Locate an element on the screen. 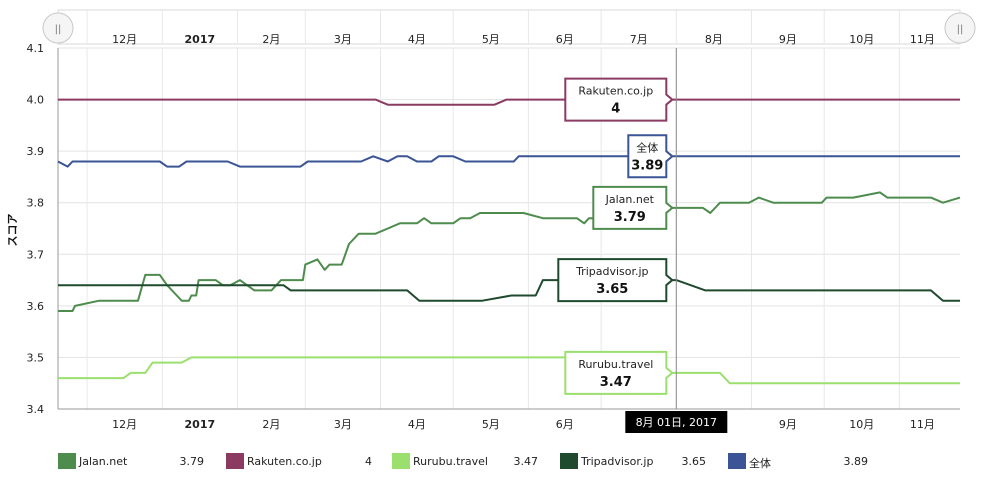  tooltip-value: 3.47 is located at coordinates (616, 382).